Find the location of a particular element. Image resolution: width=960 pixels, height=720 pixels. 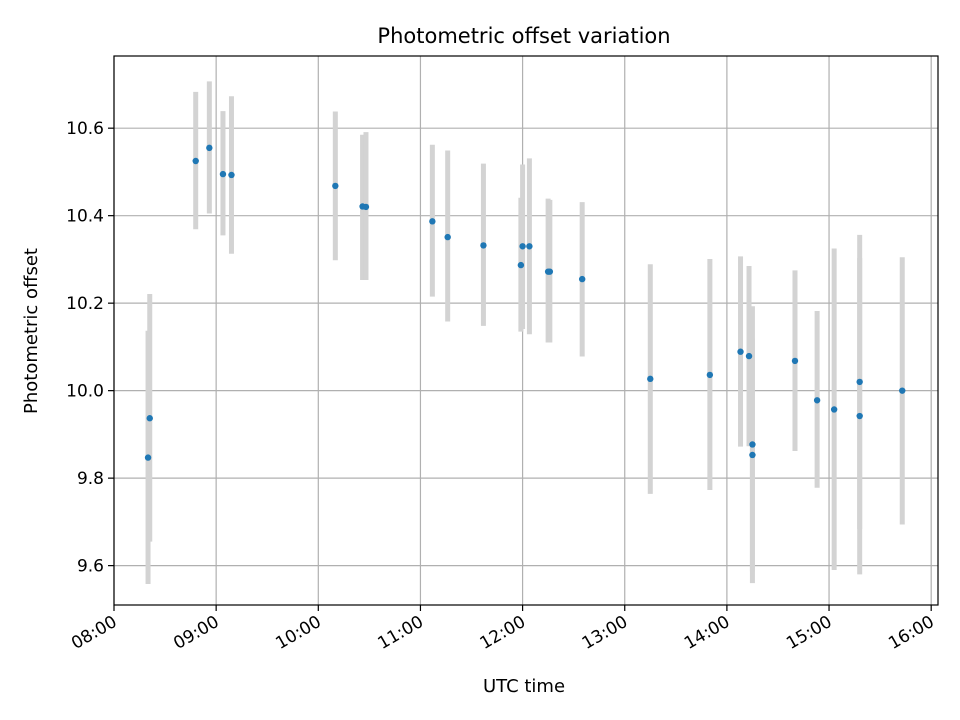

y-tick-label: 10.2 is located at coordinates (85, 304).